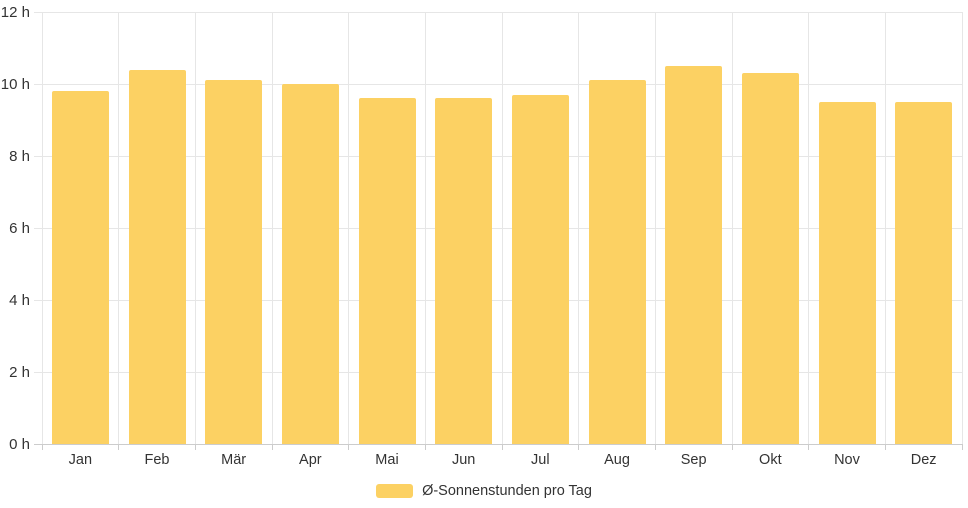 The height and width of the screenshot is (508, 968). Describe the element at coordinates (19, 300) in the screenshot. I see `y-axis-label-4h: 4 h` at that location.